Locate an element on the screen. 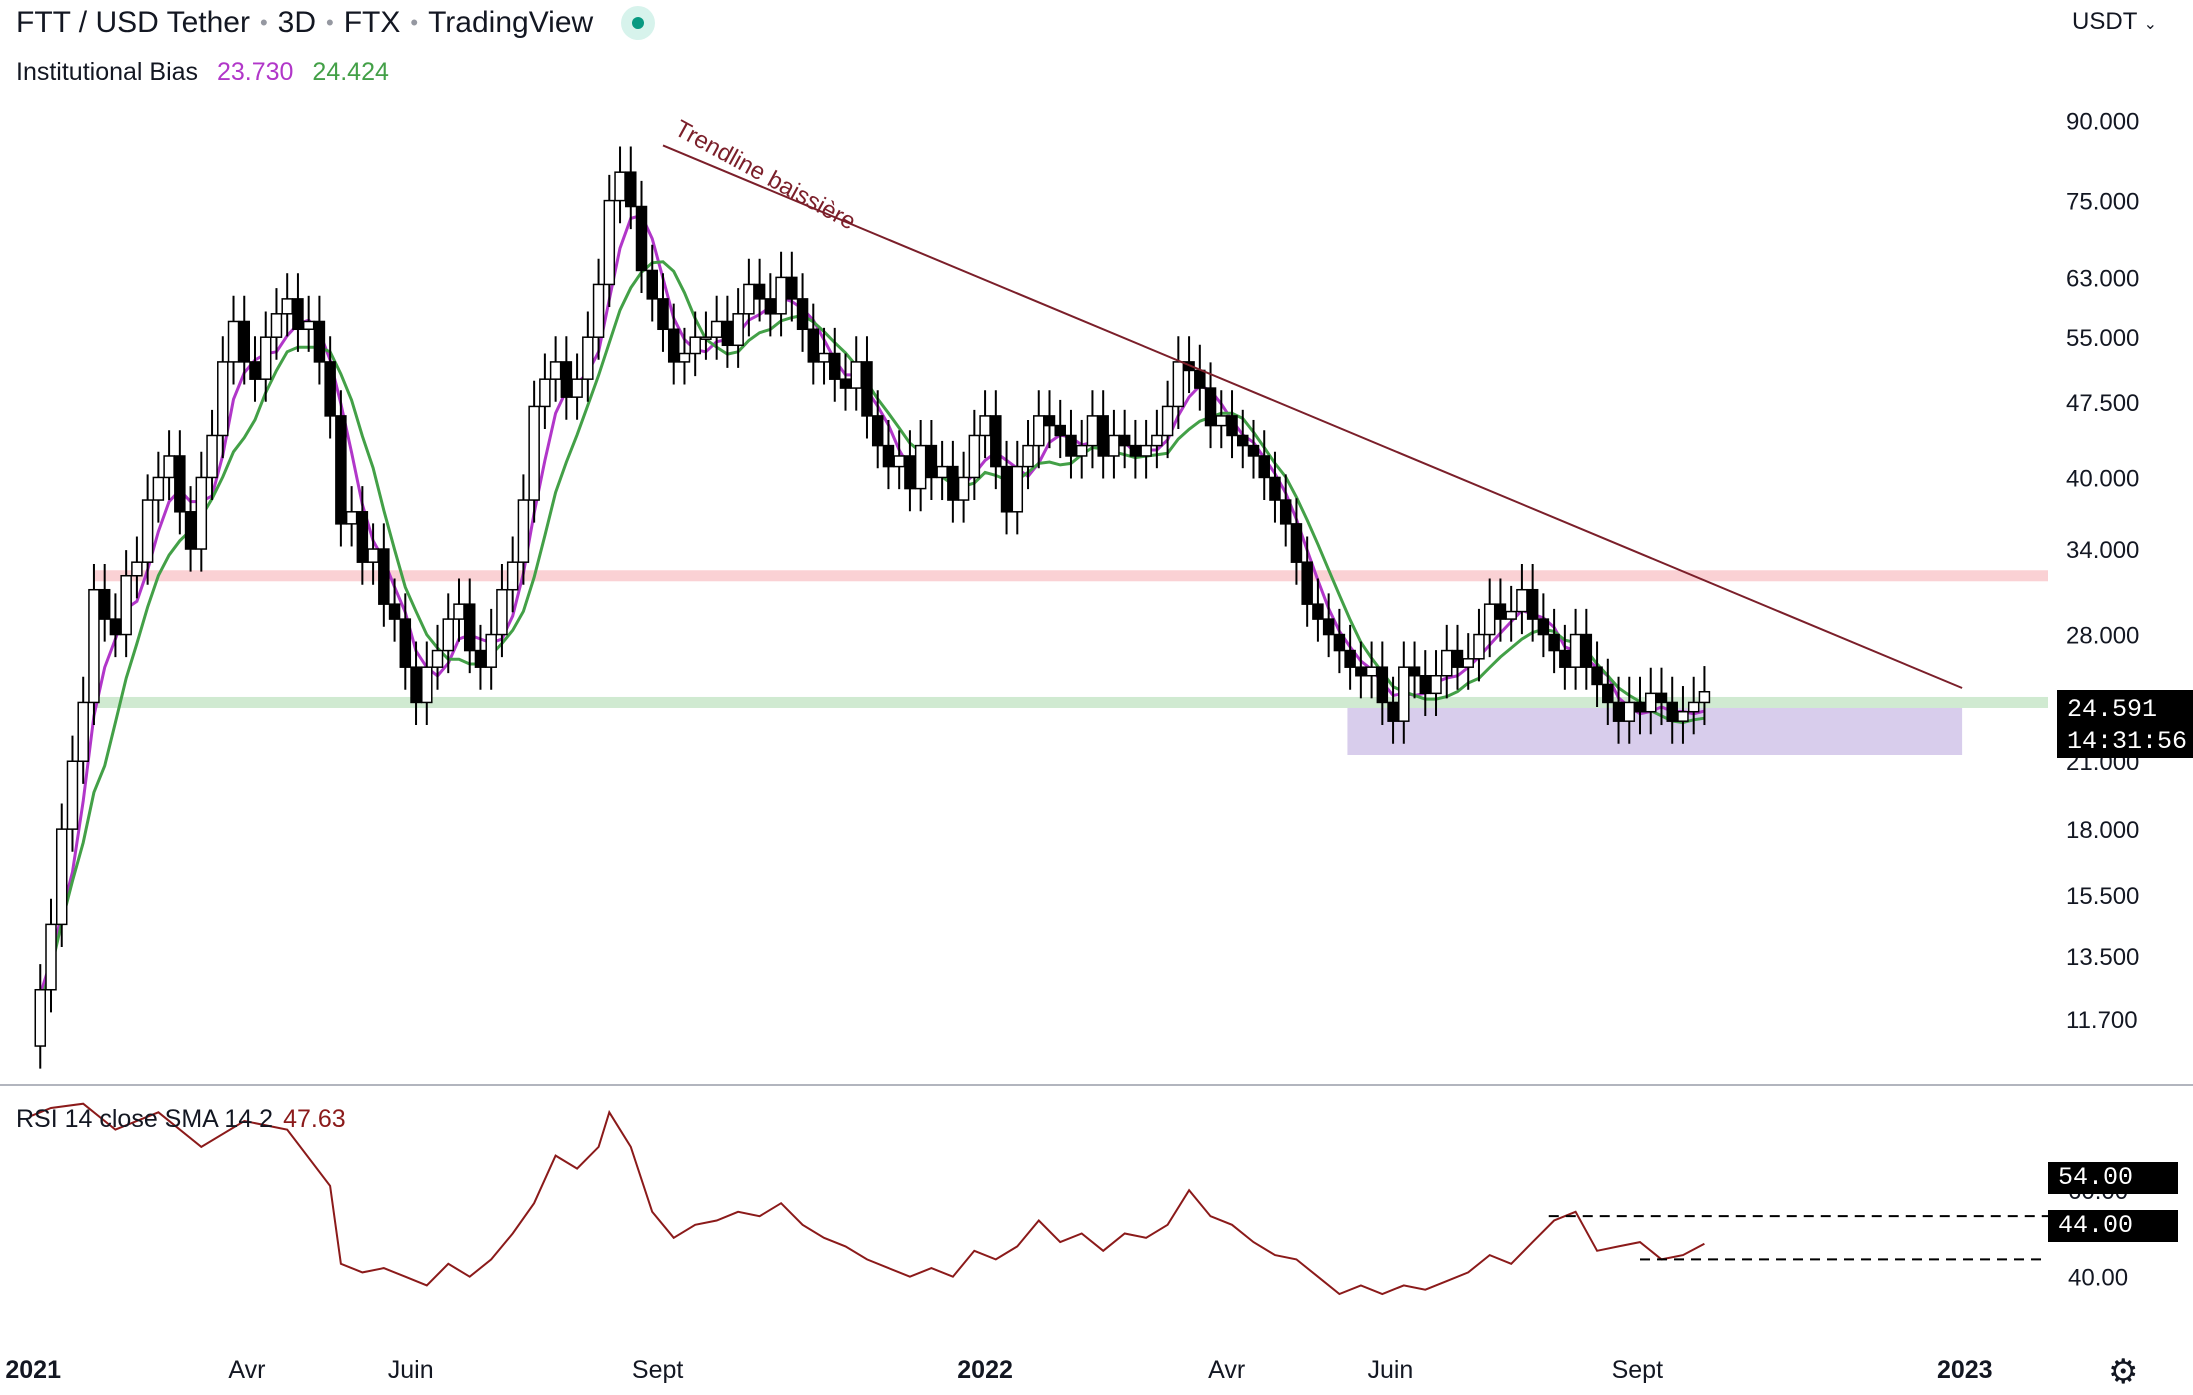  rsi-legend: RSI 14 close SMA 14 2 47.63 is located at coordinates (181, 1119).